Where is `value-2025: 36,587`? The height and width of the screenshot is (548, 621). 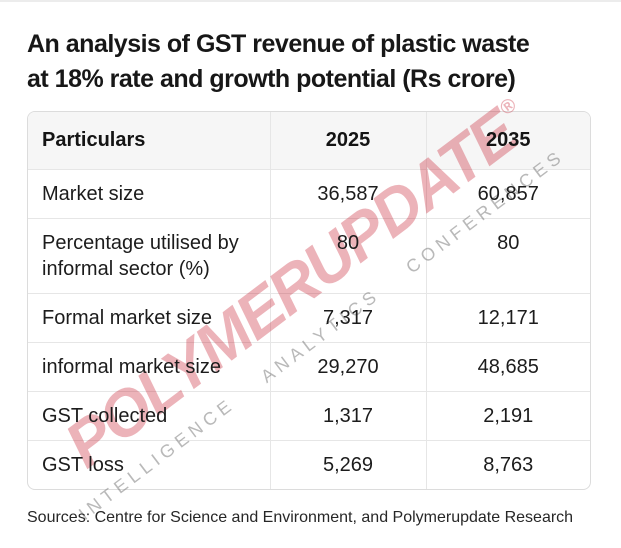
value-2025: 36,587 is located at coordinates (348, 194).